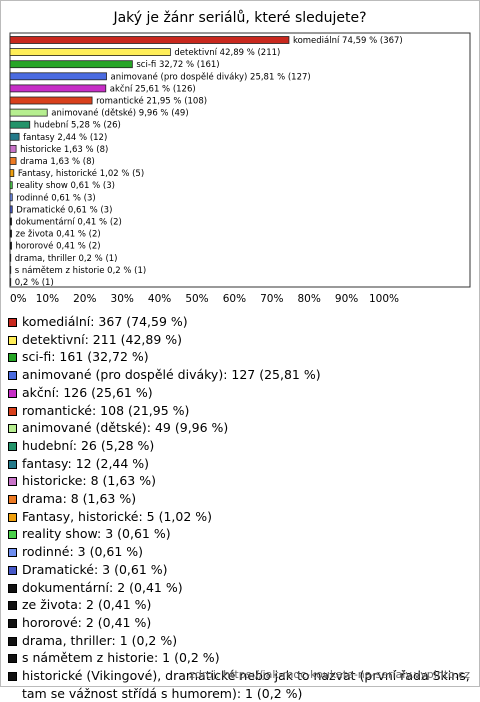 The height and width of the screenshot is (702, 480). Describe the element at coordinates (58, 246) in the screenshot. I see `bar-label: hororové 0,41 % (2)` at that location.